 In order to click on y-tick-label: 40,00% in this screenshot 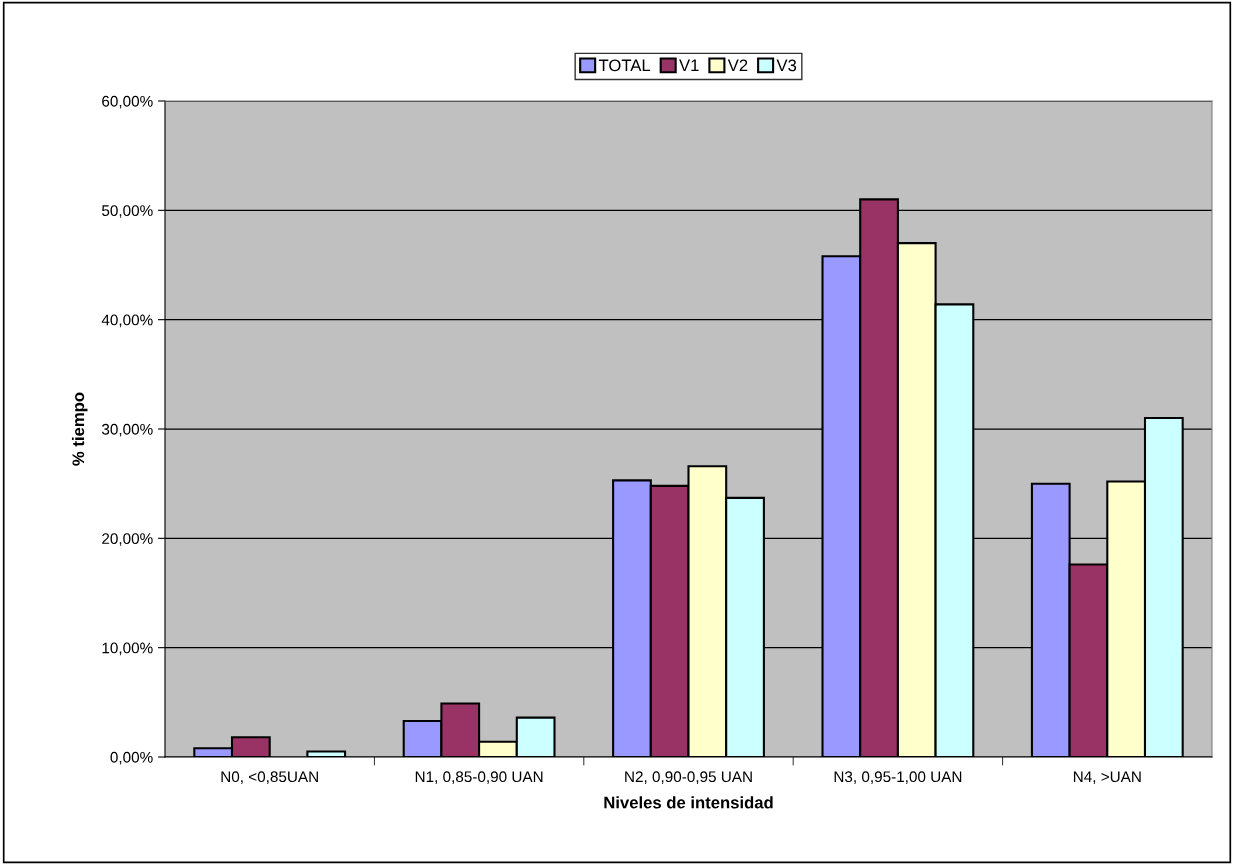, I will do `click(127, 321)`.